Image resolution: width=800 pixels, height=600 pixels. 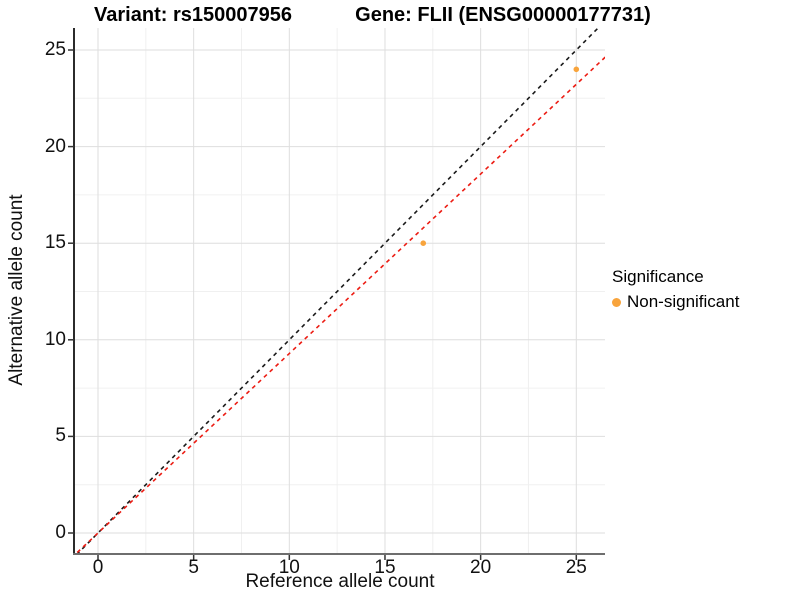 What do you see at coordinates (503, 15) in the screenshot?
I see `gene-title: Gene: FLII (ENSG00000177731)` at bounding box center [503, 15].